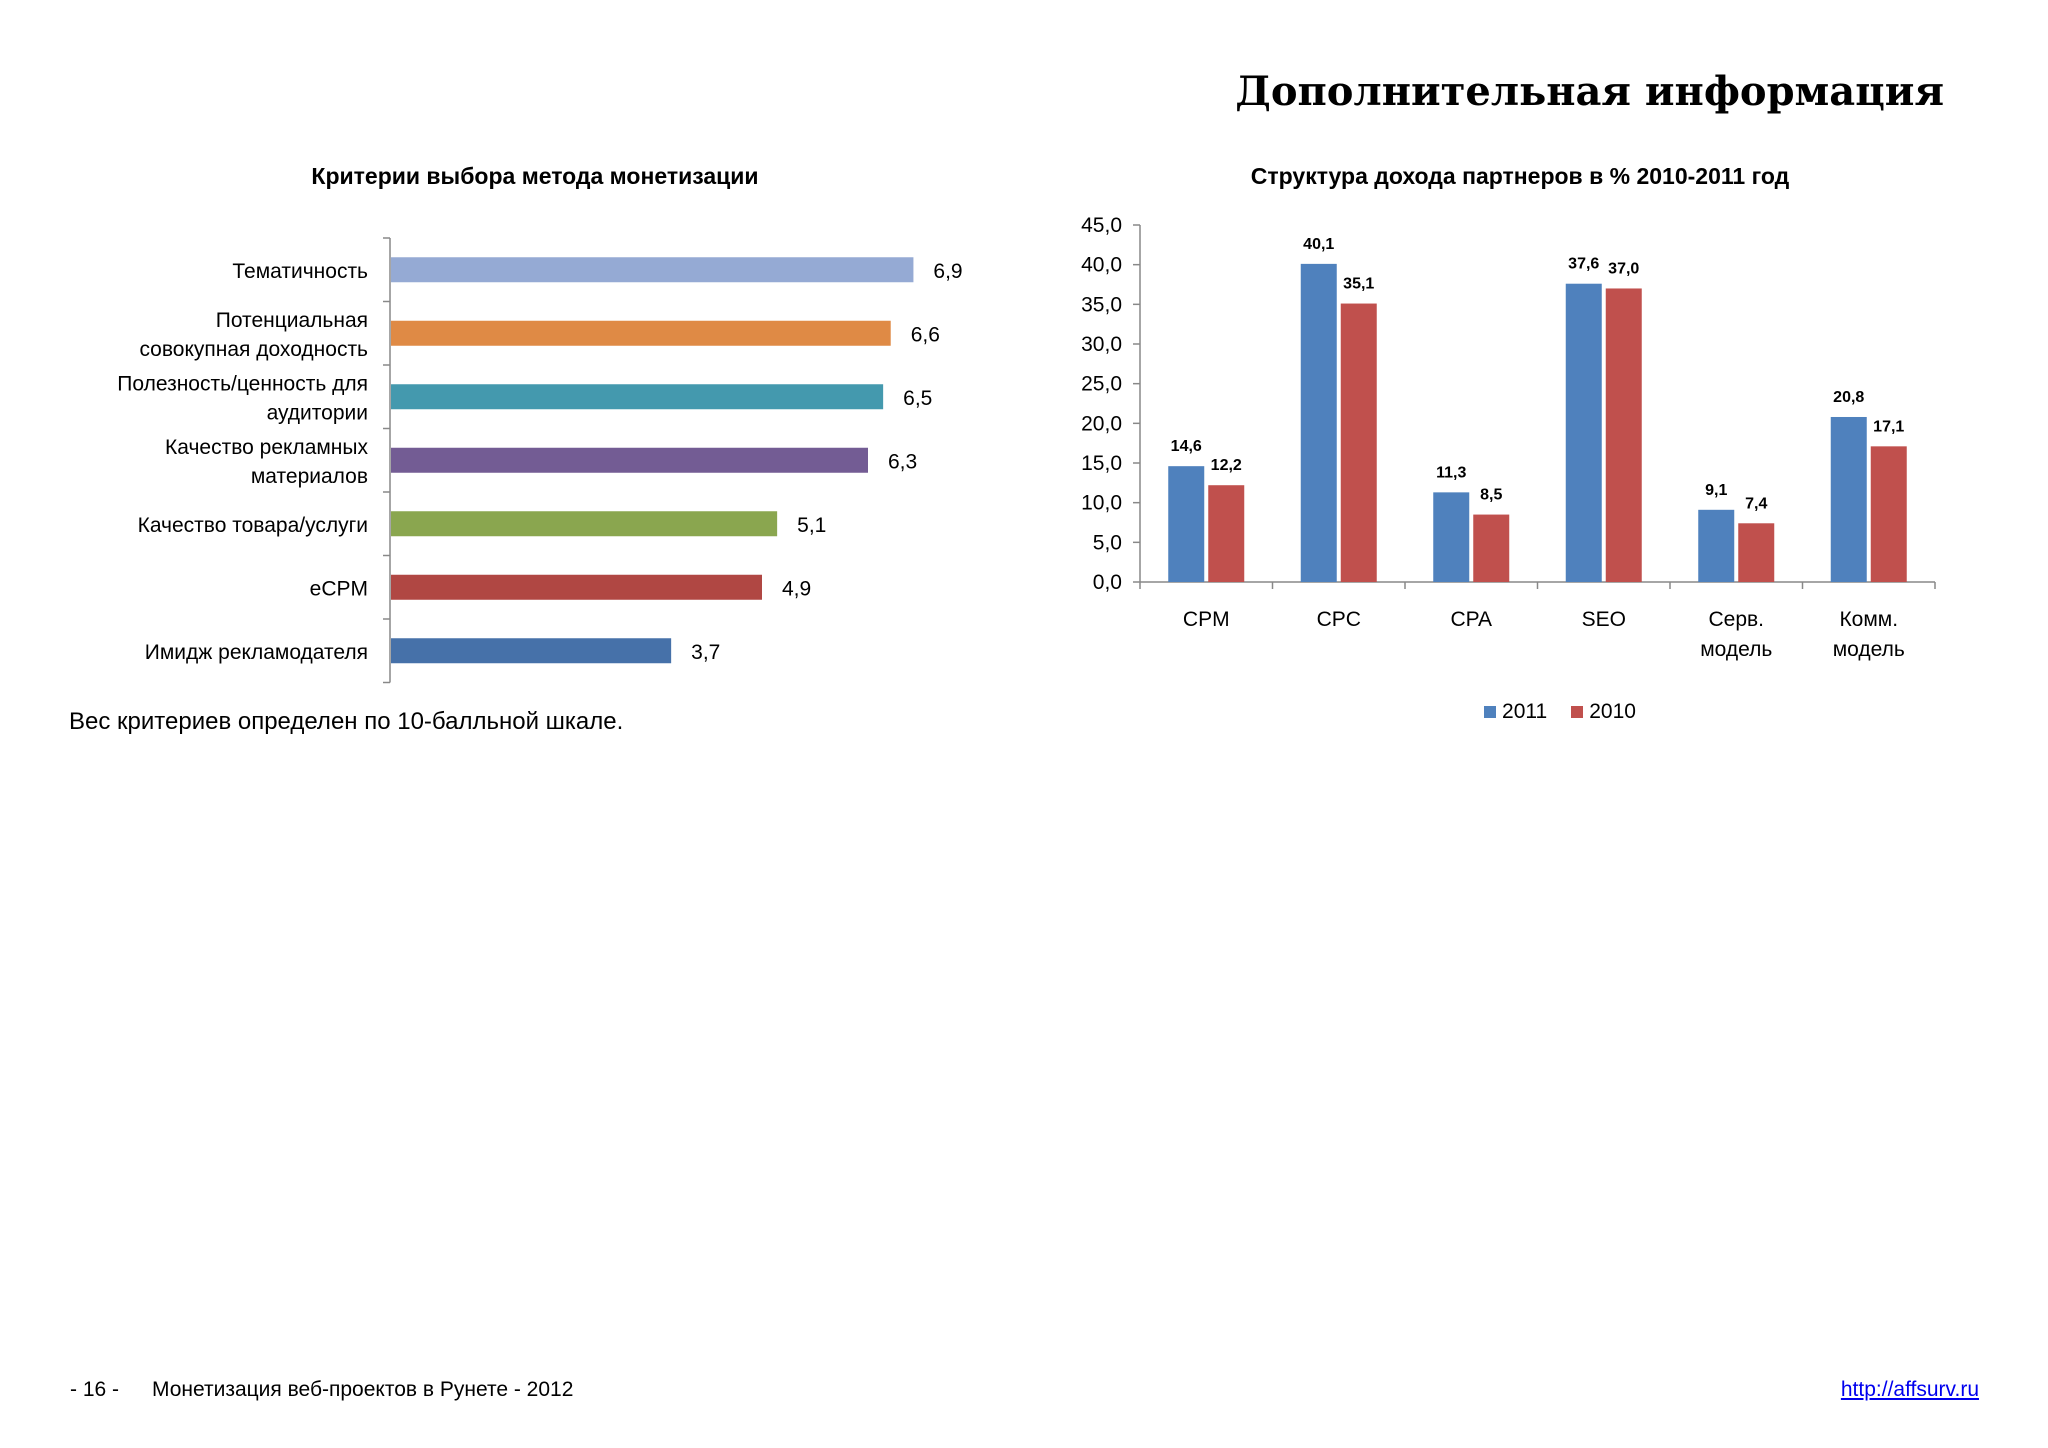 The height and width of the screenshot is (1448, 2048). I want to click on category-label: Имидж рекламодателя, so click(256, 652).